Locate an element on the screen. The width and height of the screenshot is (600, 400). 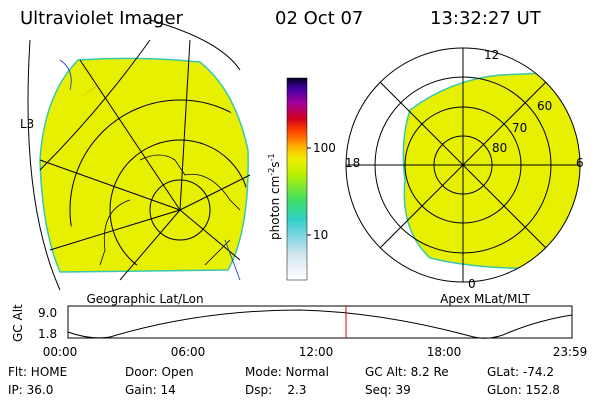
mlat-label: 80 is located at coordinates (499, 148).